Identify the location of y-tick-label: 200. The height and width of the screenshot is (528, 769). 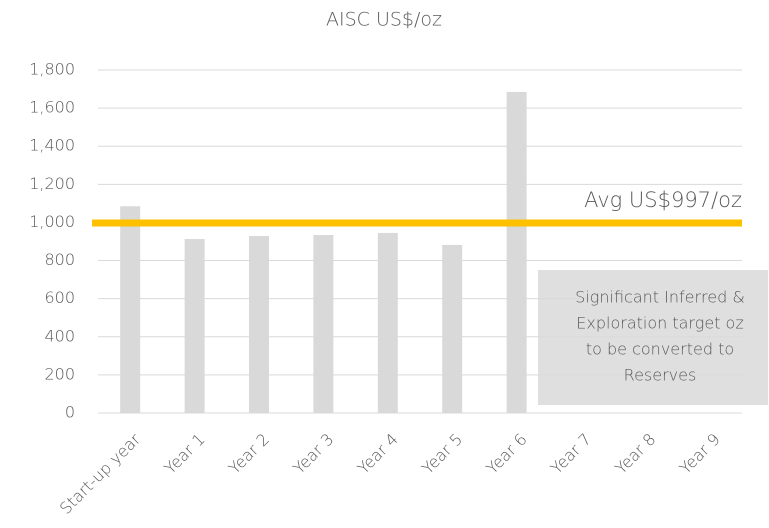
(59, 373).